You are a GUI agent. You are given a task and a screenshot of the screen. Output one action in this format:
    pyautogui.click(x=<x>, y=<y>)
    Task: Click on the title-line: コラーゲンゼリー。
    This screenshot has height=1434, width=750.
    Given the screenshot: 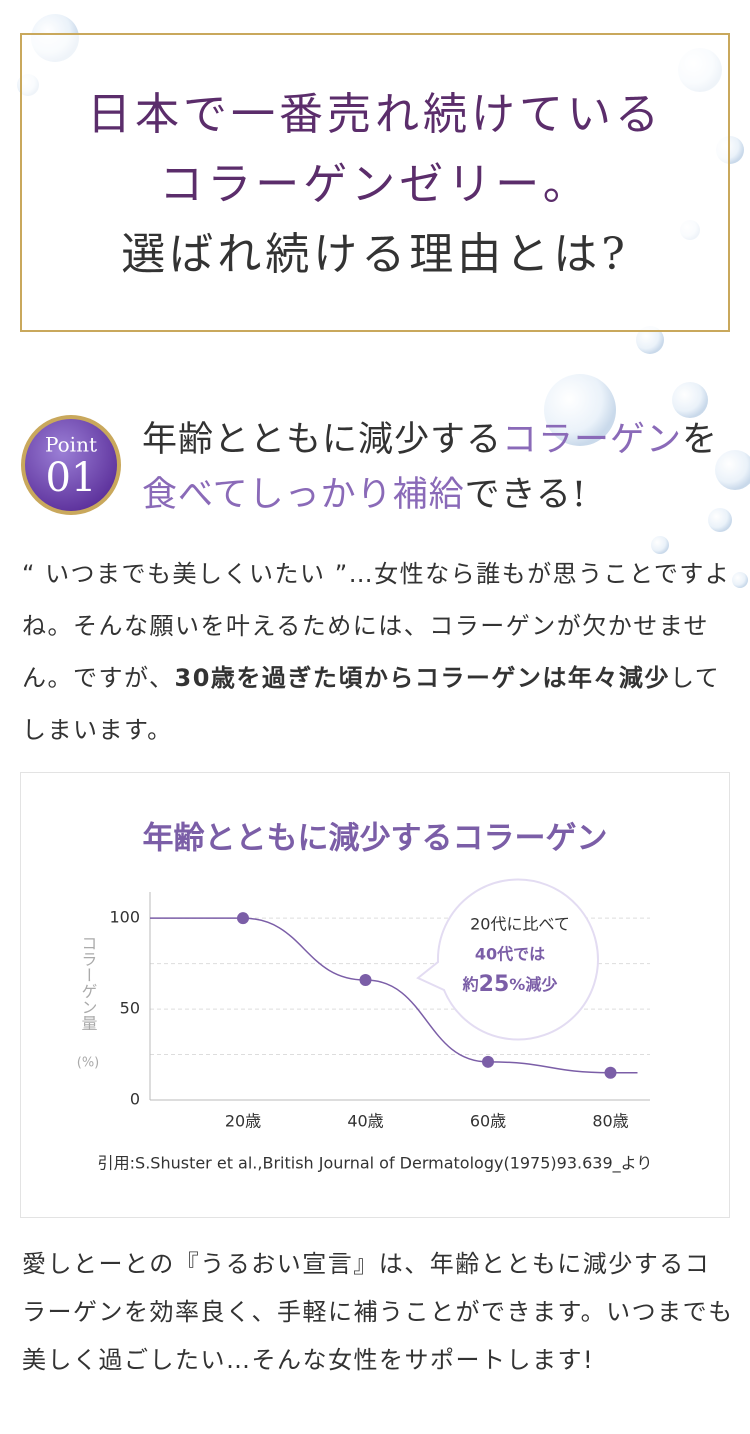 What is the action you would take?
    pyautogui.click(x=375, y=184)
    